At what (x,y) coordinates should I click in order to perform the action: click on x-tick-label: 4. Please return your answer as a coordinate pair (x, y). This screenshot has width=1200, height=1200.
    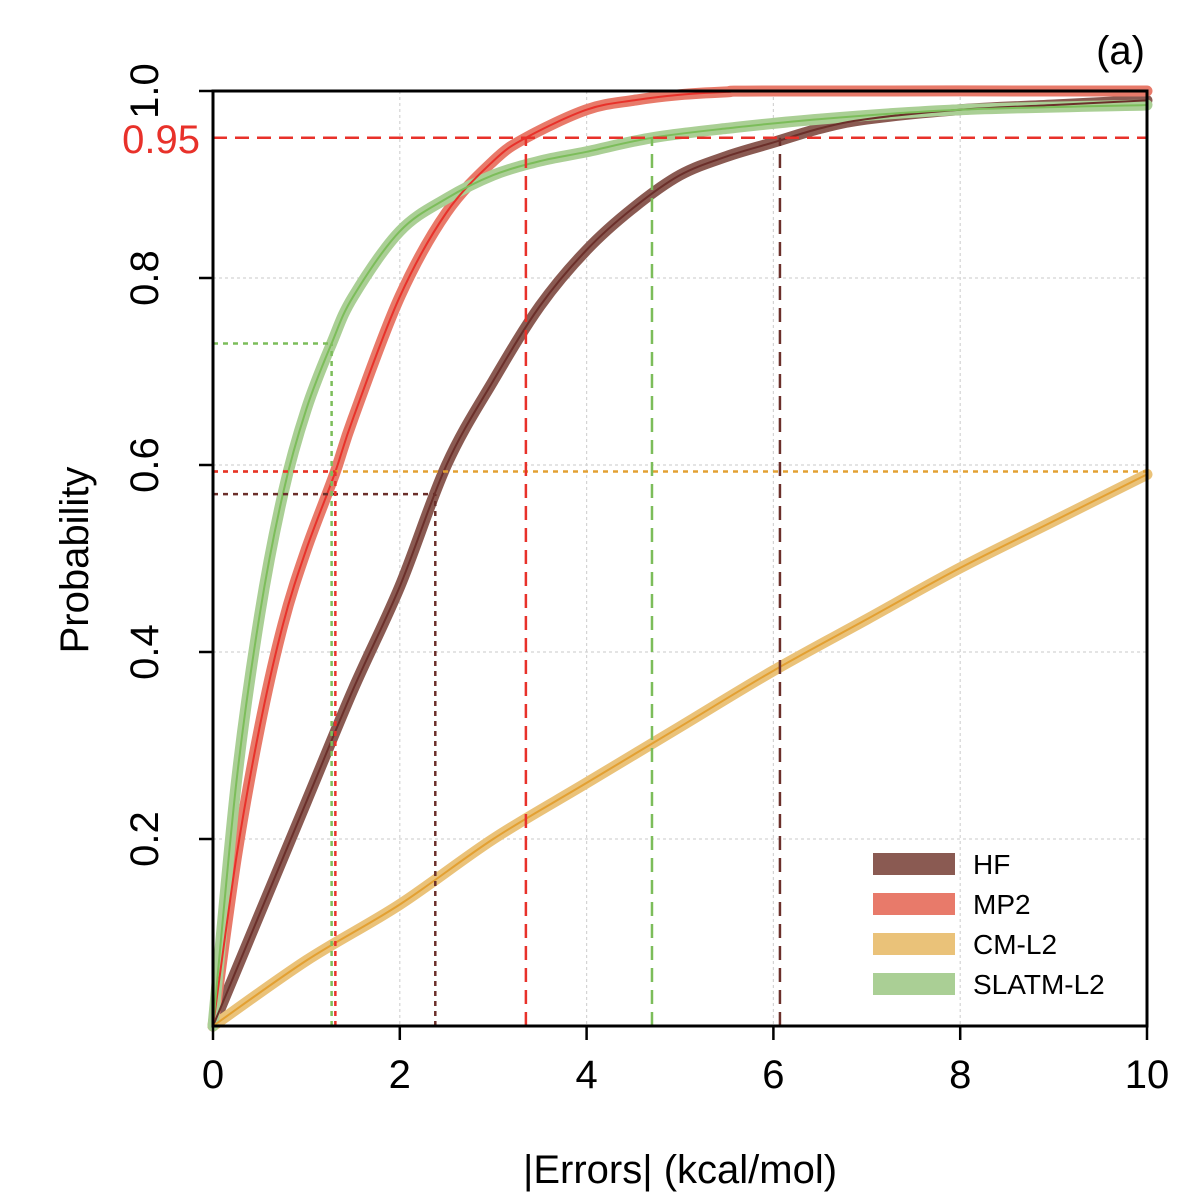
    Looking at the image, I should click on (586, 1075).